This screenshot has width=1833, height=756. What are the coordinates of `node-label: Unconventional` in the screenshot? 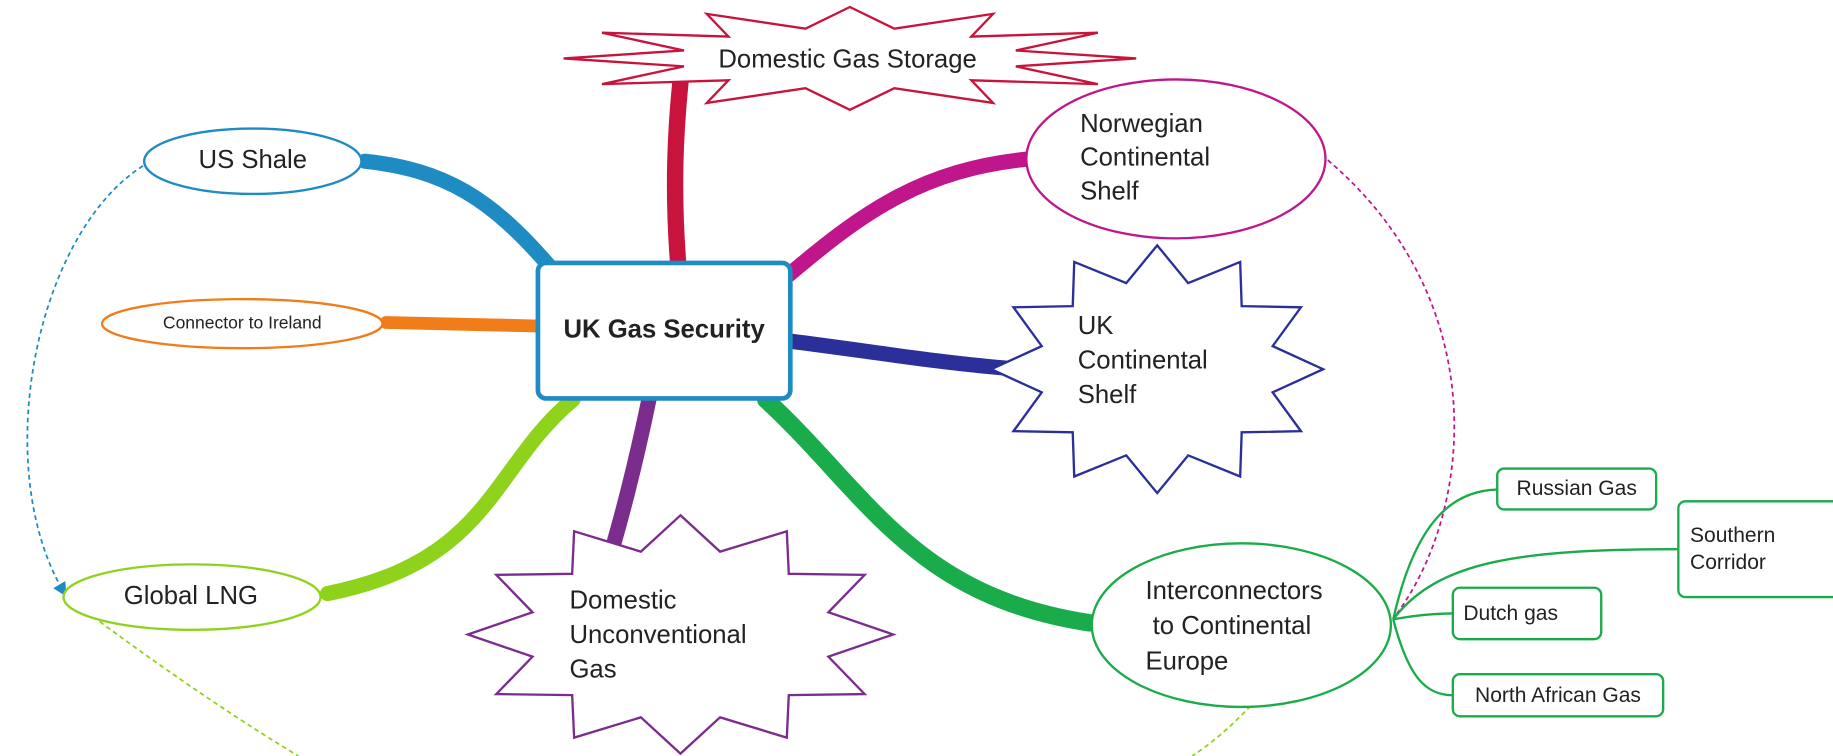 It's located at (657, 635).